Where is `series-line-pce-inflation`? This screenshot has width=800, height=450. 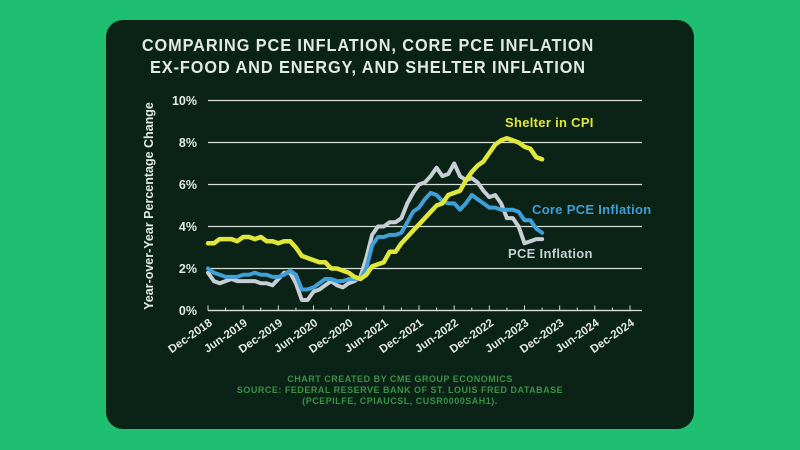
series-line-pce-inflation is located at coordinates (375, 231).